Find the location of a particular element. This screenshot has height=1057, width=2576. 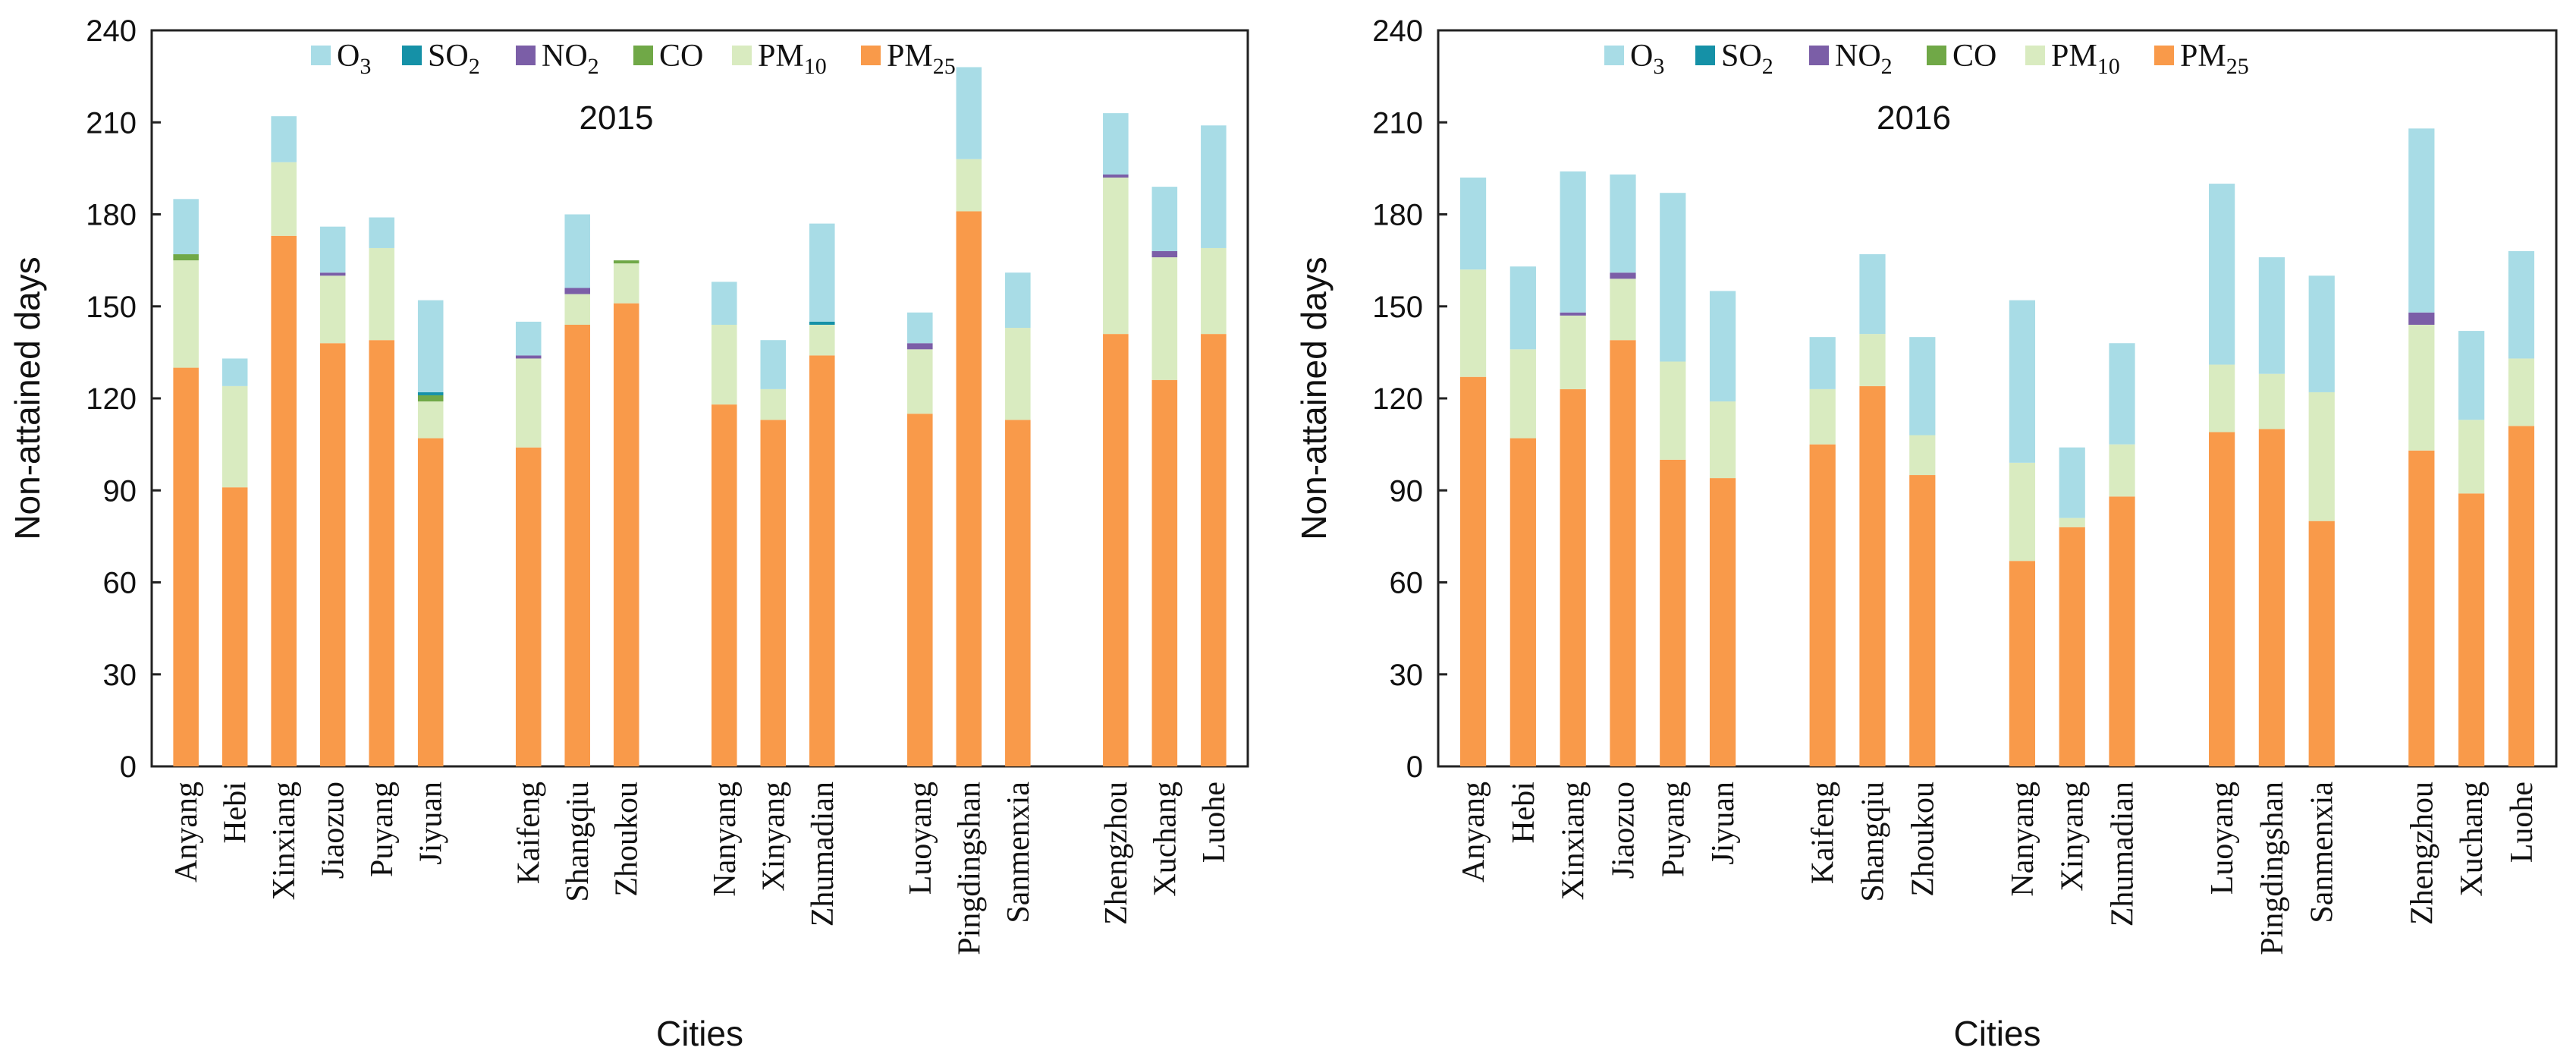

bar-o3-zhengzhou is located at coordinates (2421, 220).